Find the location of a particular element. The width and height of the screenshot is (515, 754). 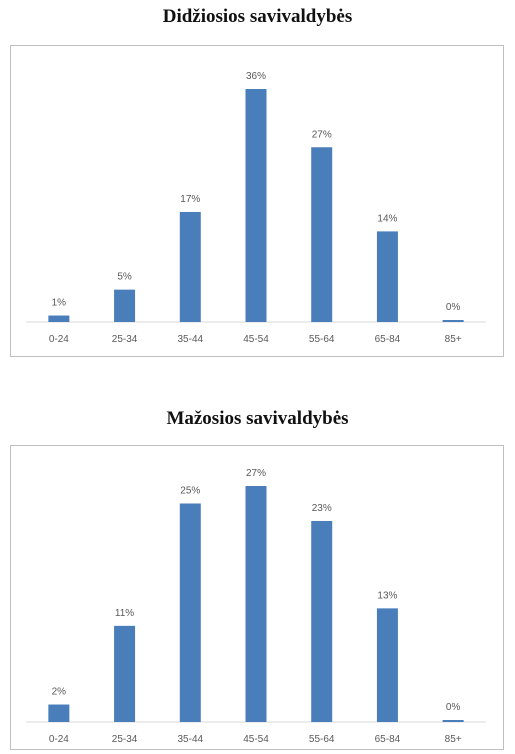

data-label-45-54: 36% is located at coordinates (256, 76).